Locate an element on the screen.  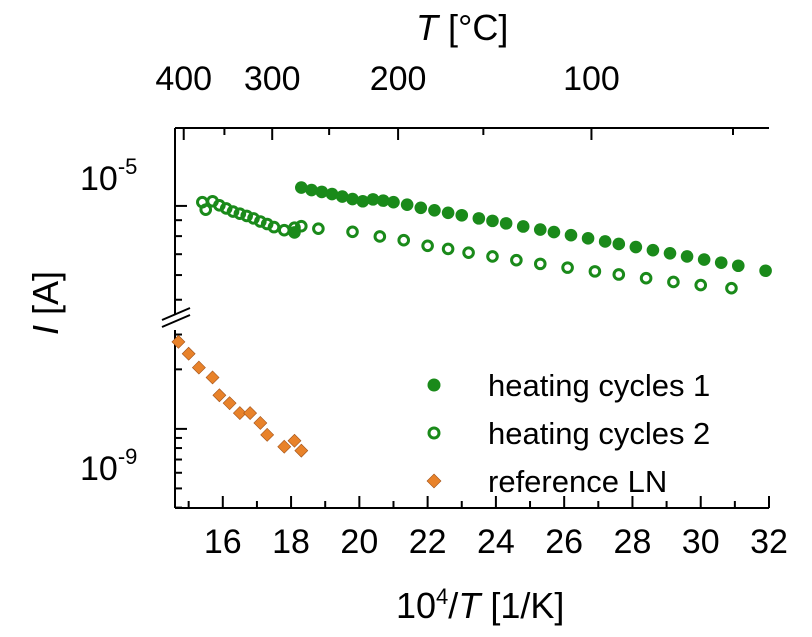
left-y-ticks is located at coordinates (181, 356).